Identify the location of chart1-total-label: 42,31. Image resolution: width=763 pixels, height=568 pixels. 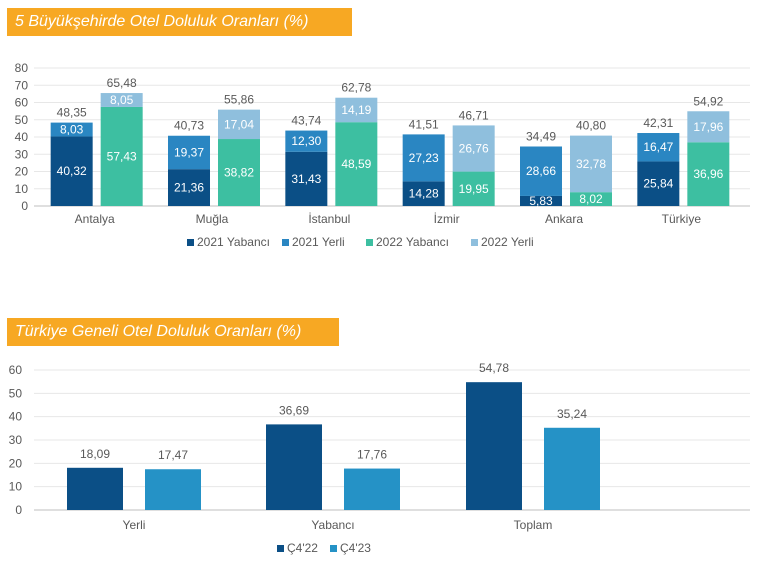
(658, 123).